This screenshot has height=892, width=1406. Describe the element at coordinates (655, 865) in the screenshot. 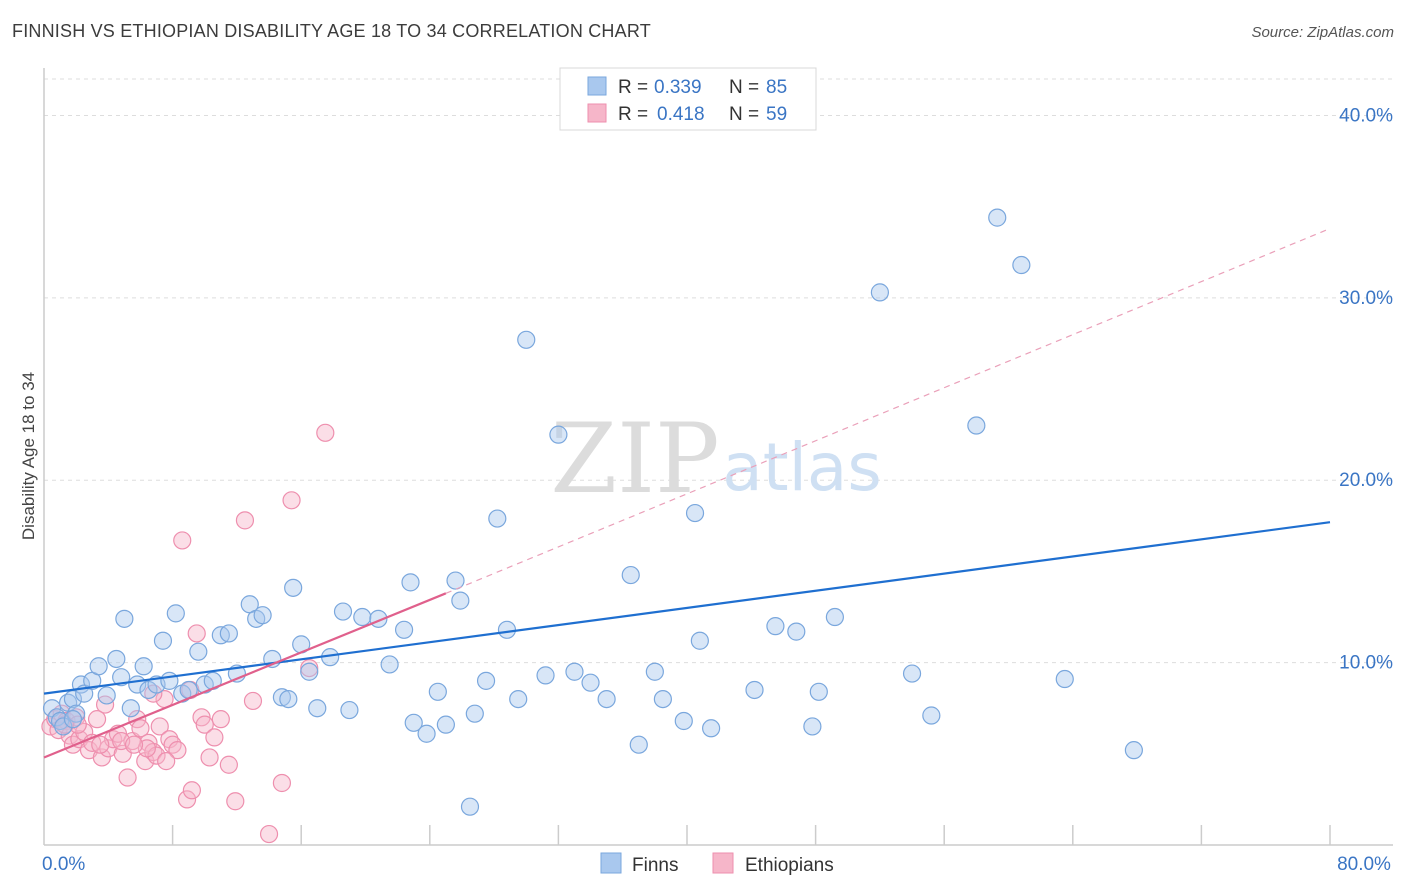

I see `legend-finns-label: Finns` at that location.